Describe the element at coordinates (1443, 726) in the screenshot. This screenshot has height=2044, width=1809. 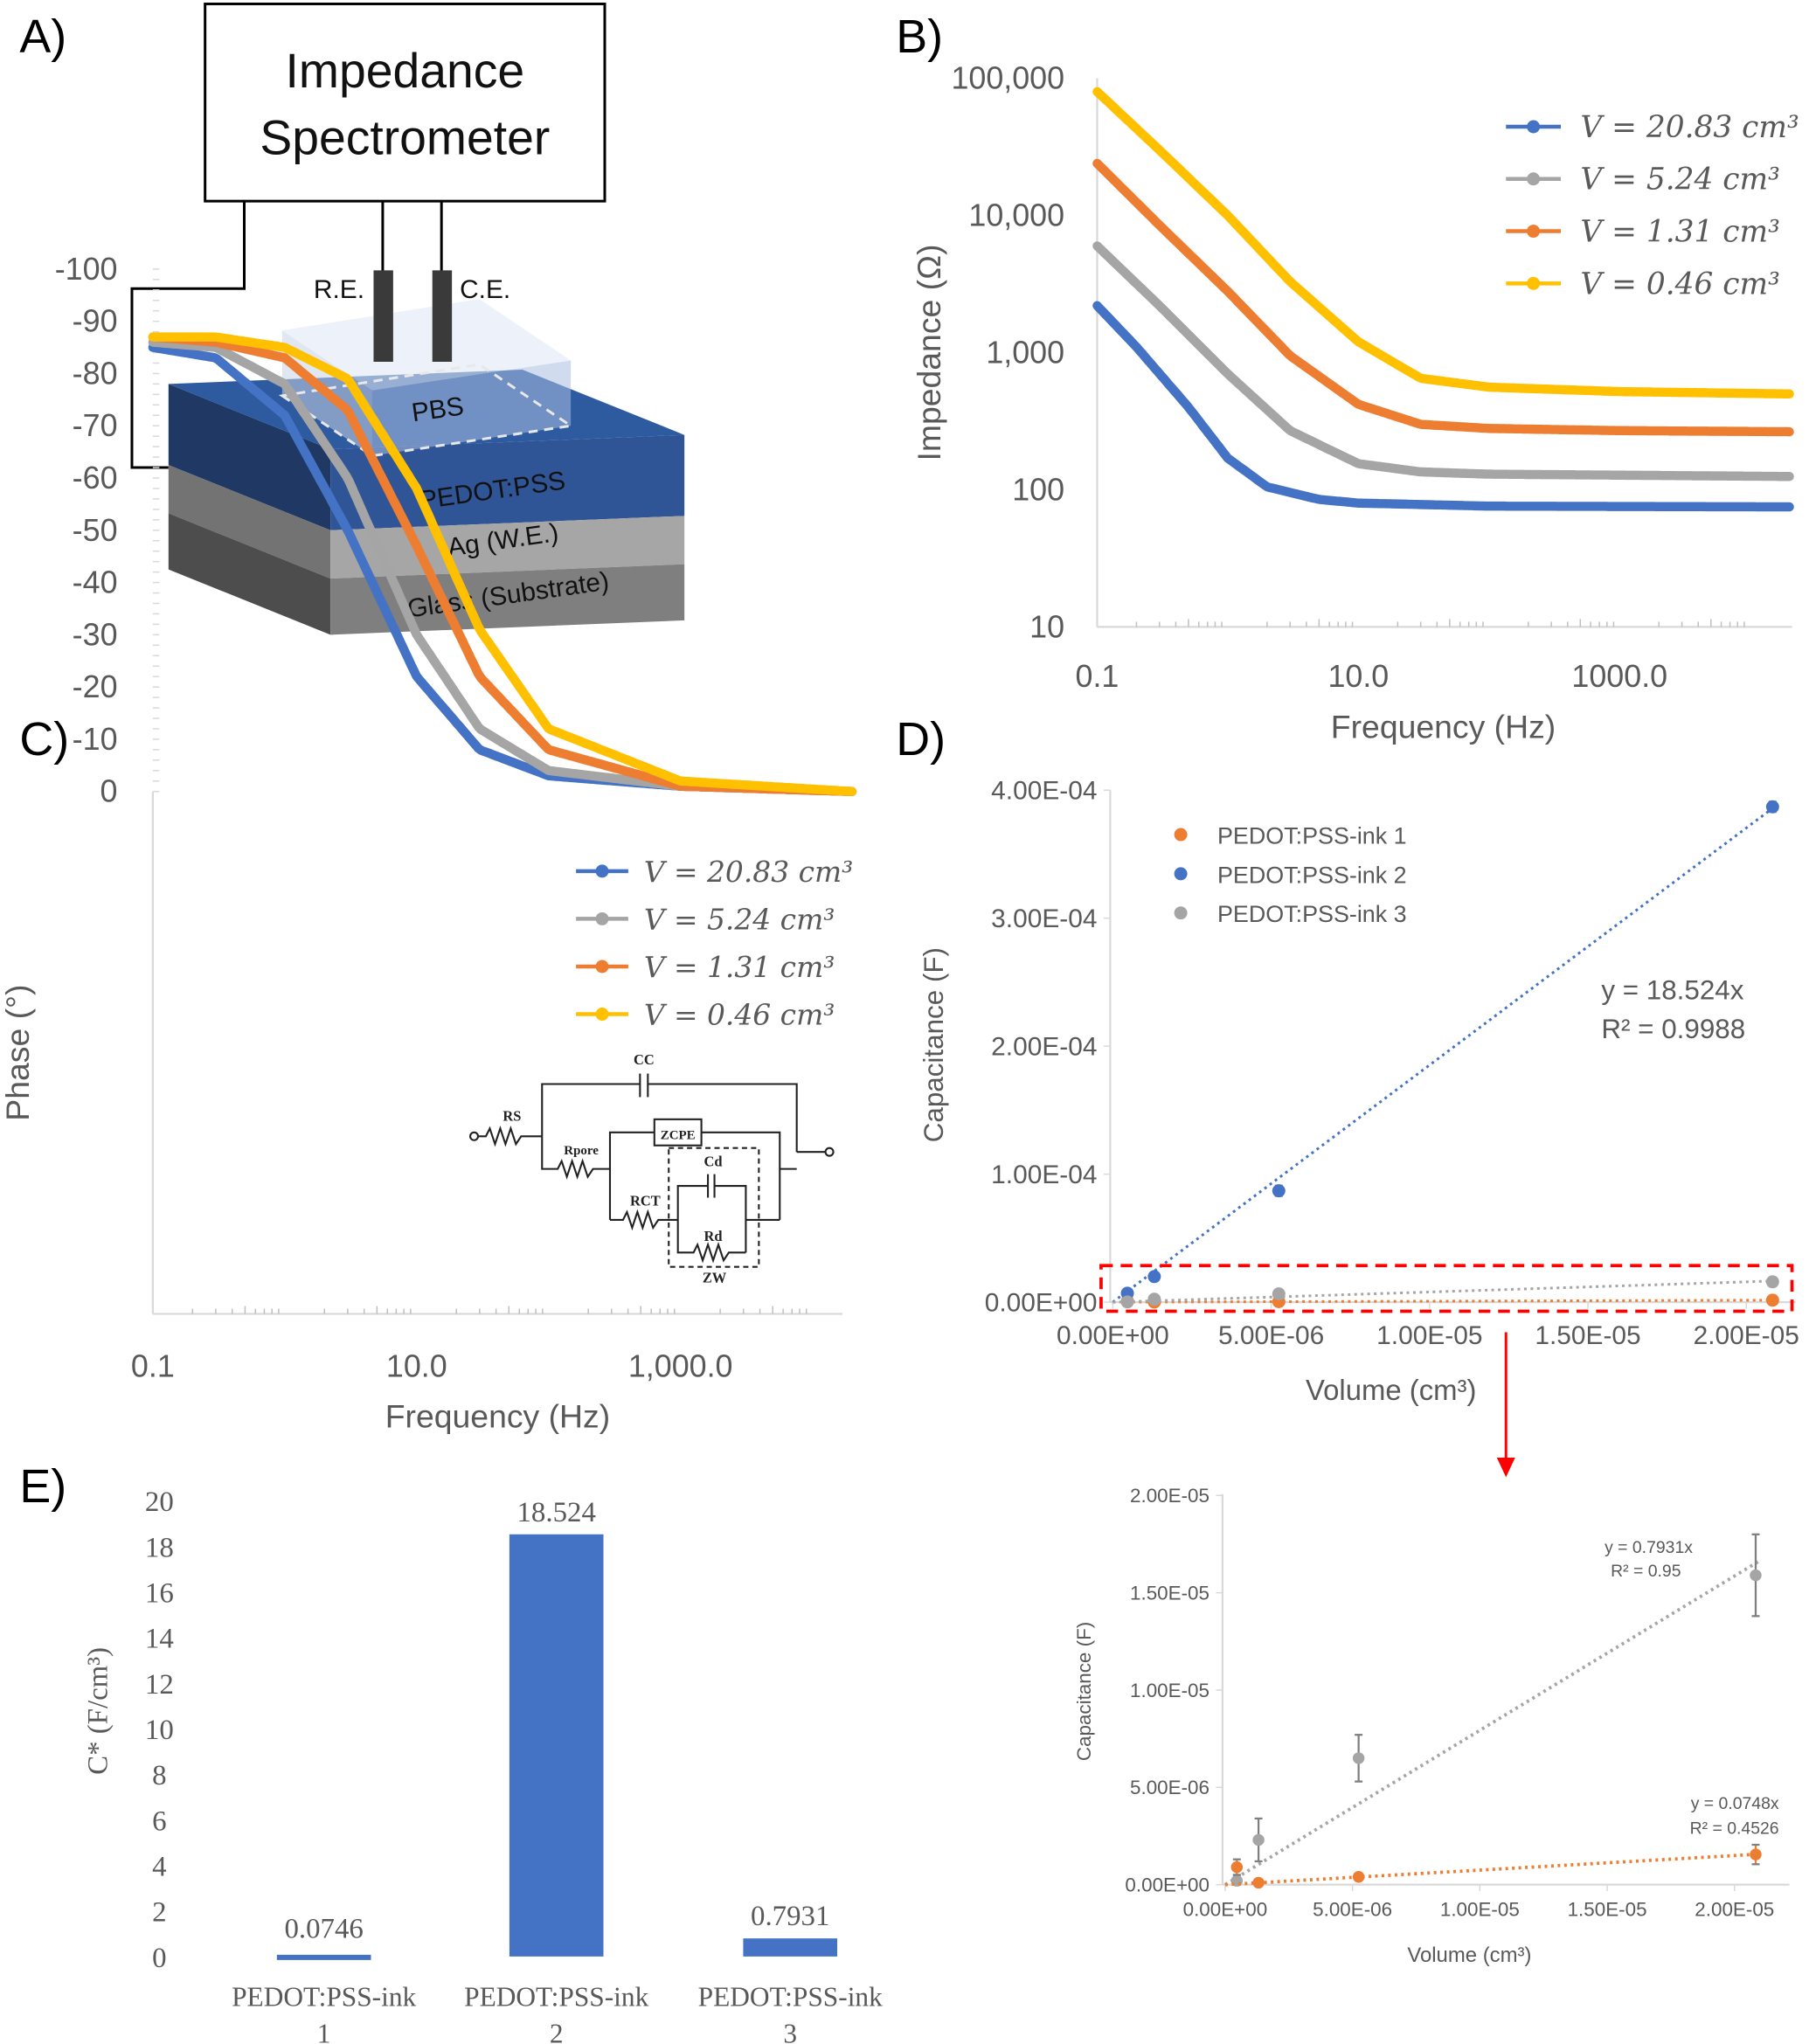
I see `x-axis-title: Frequency (Hz)` at that location.